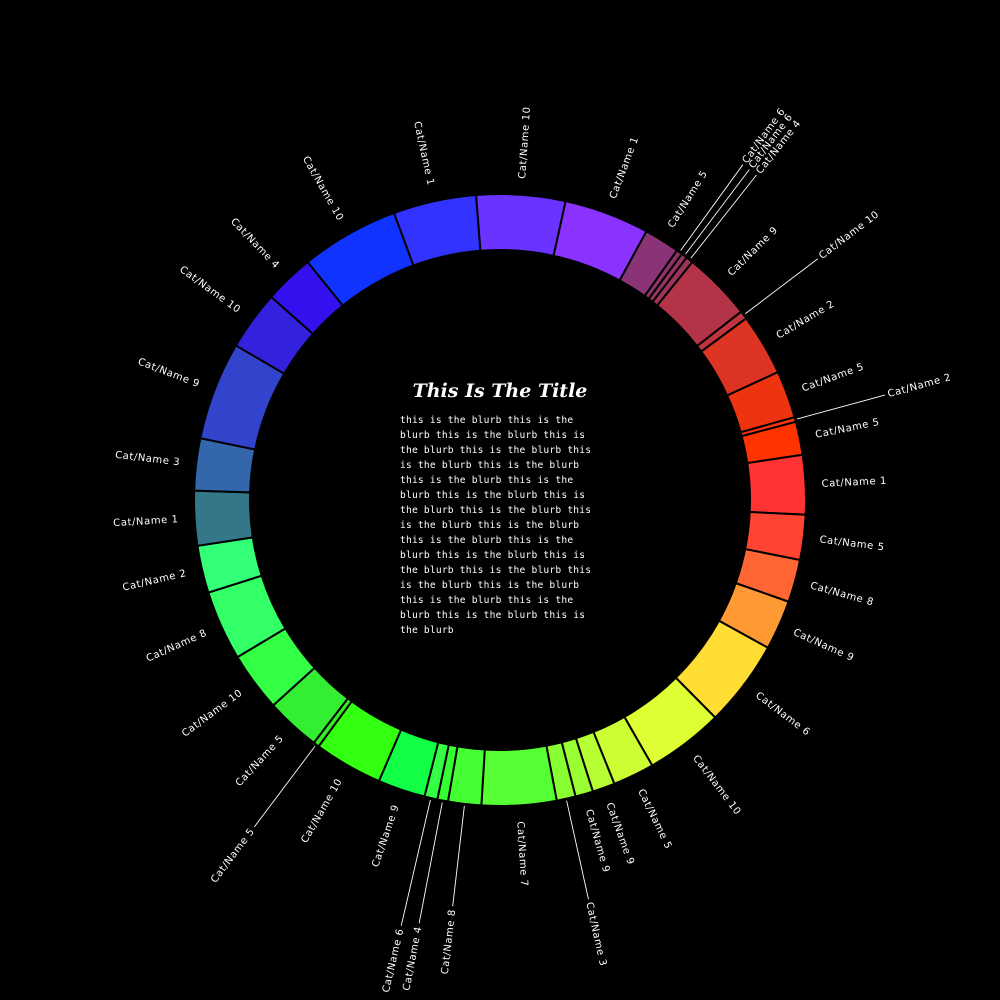 The width and height of the screenshot is (1000, 1000). What do you see at coordinates (254, 243) in the screenshot?
I see `slice-label: Cat/Name 4` at bounding box center [254, 243].